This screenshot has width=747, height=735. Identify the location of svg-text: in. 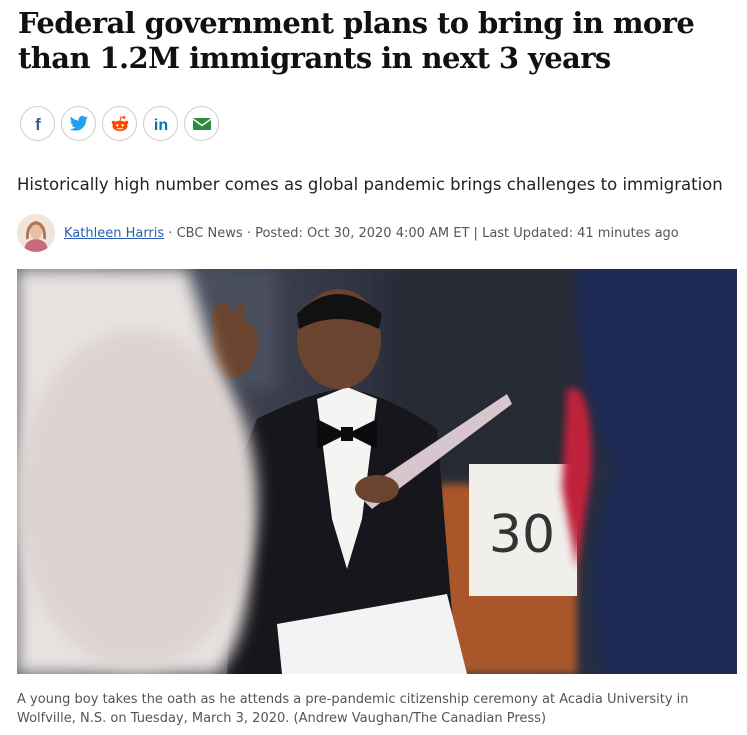
(160, 125).